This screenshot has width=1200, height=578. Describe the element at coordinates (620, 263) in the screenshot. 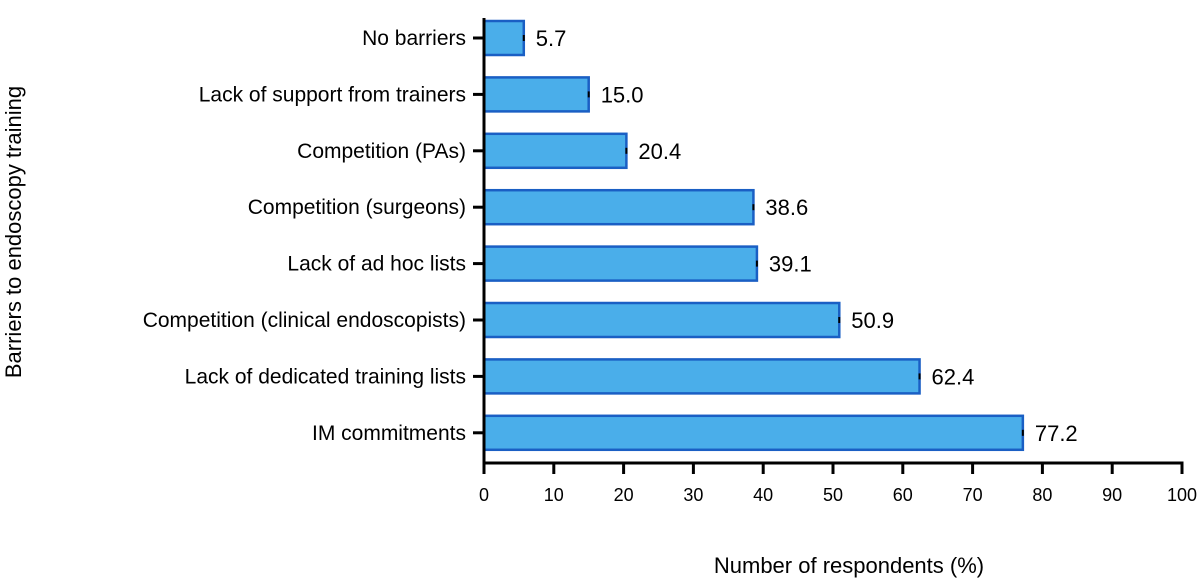

I see `bar-lack-of-ad-hoc-lists` at that location.